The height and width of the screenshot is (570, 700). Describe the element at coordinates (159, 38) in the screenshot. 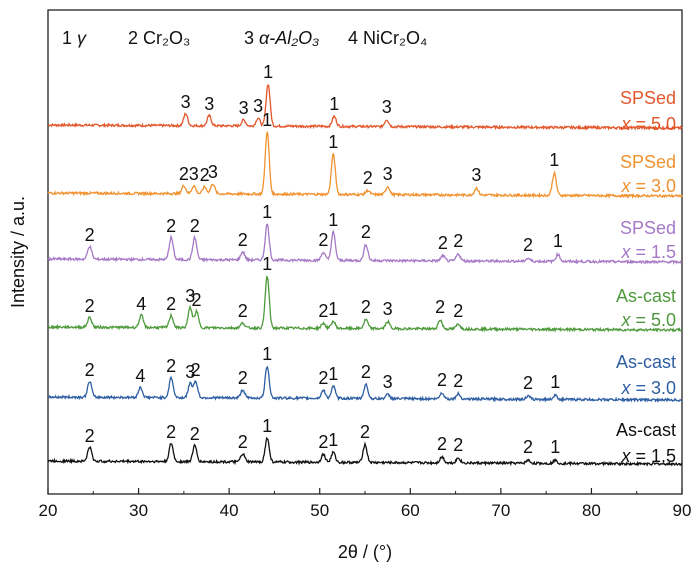

I see `legend-item: 2 Cr₂O₃` at that location.